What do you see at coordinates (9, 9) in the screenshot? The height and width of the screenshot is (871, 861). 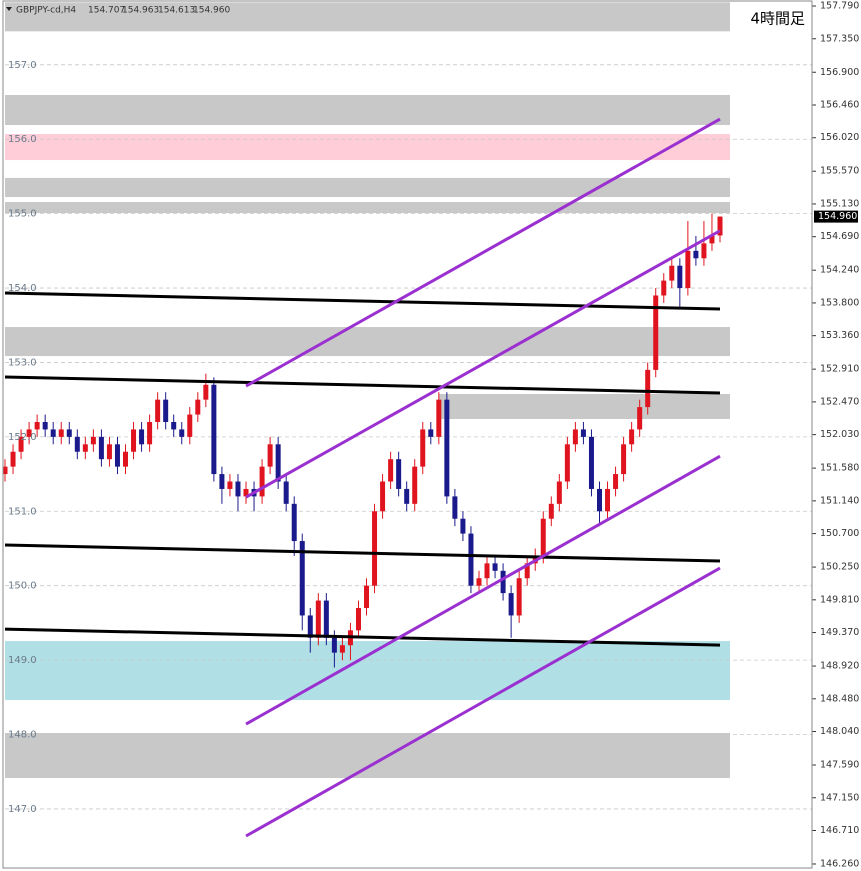 I see `menu-arrow` at bounding box center [9, 9].